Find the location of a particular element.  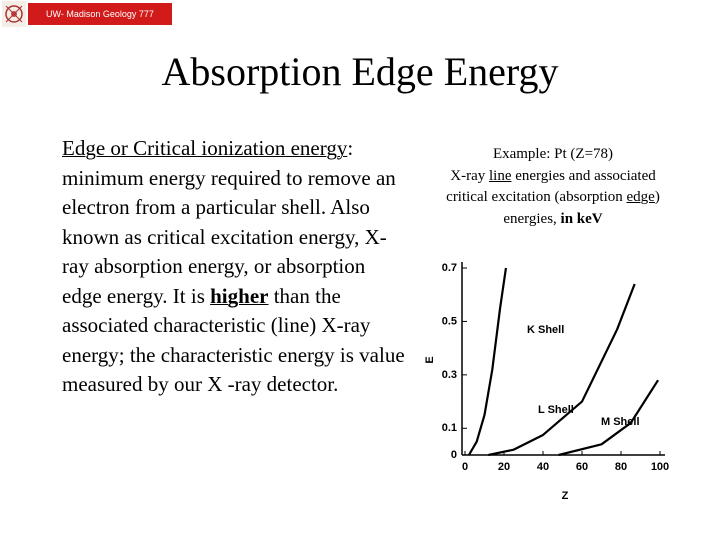

x-tick-label: 60 is located at coordinates (582, 467).